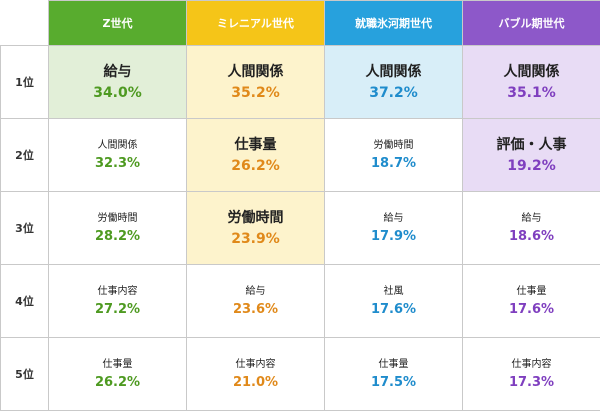  What do you see at coordinates (531, 145) in the screenshot?
I see `item-label: 評価・人事` at bounding box center [531, 145].